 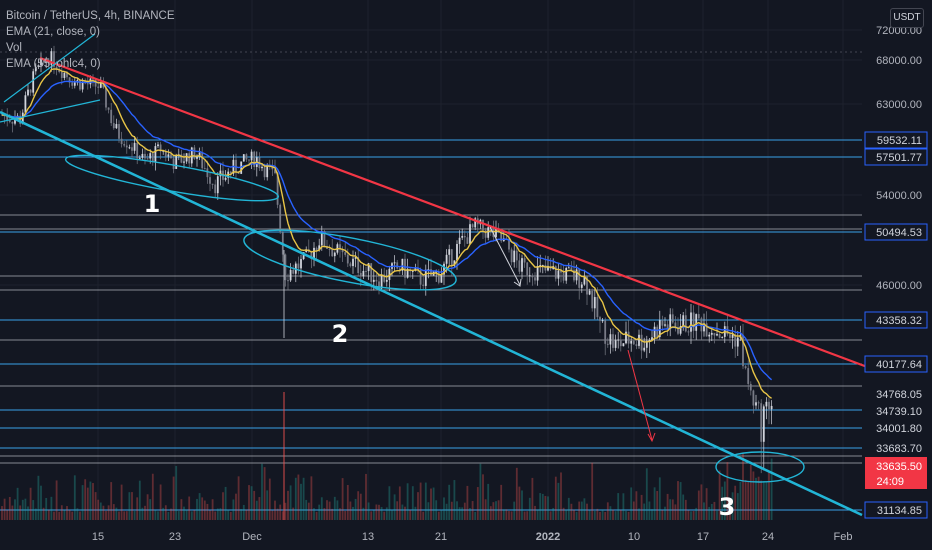 I want to click on x-tick: 15, so click(x=98, y=537).